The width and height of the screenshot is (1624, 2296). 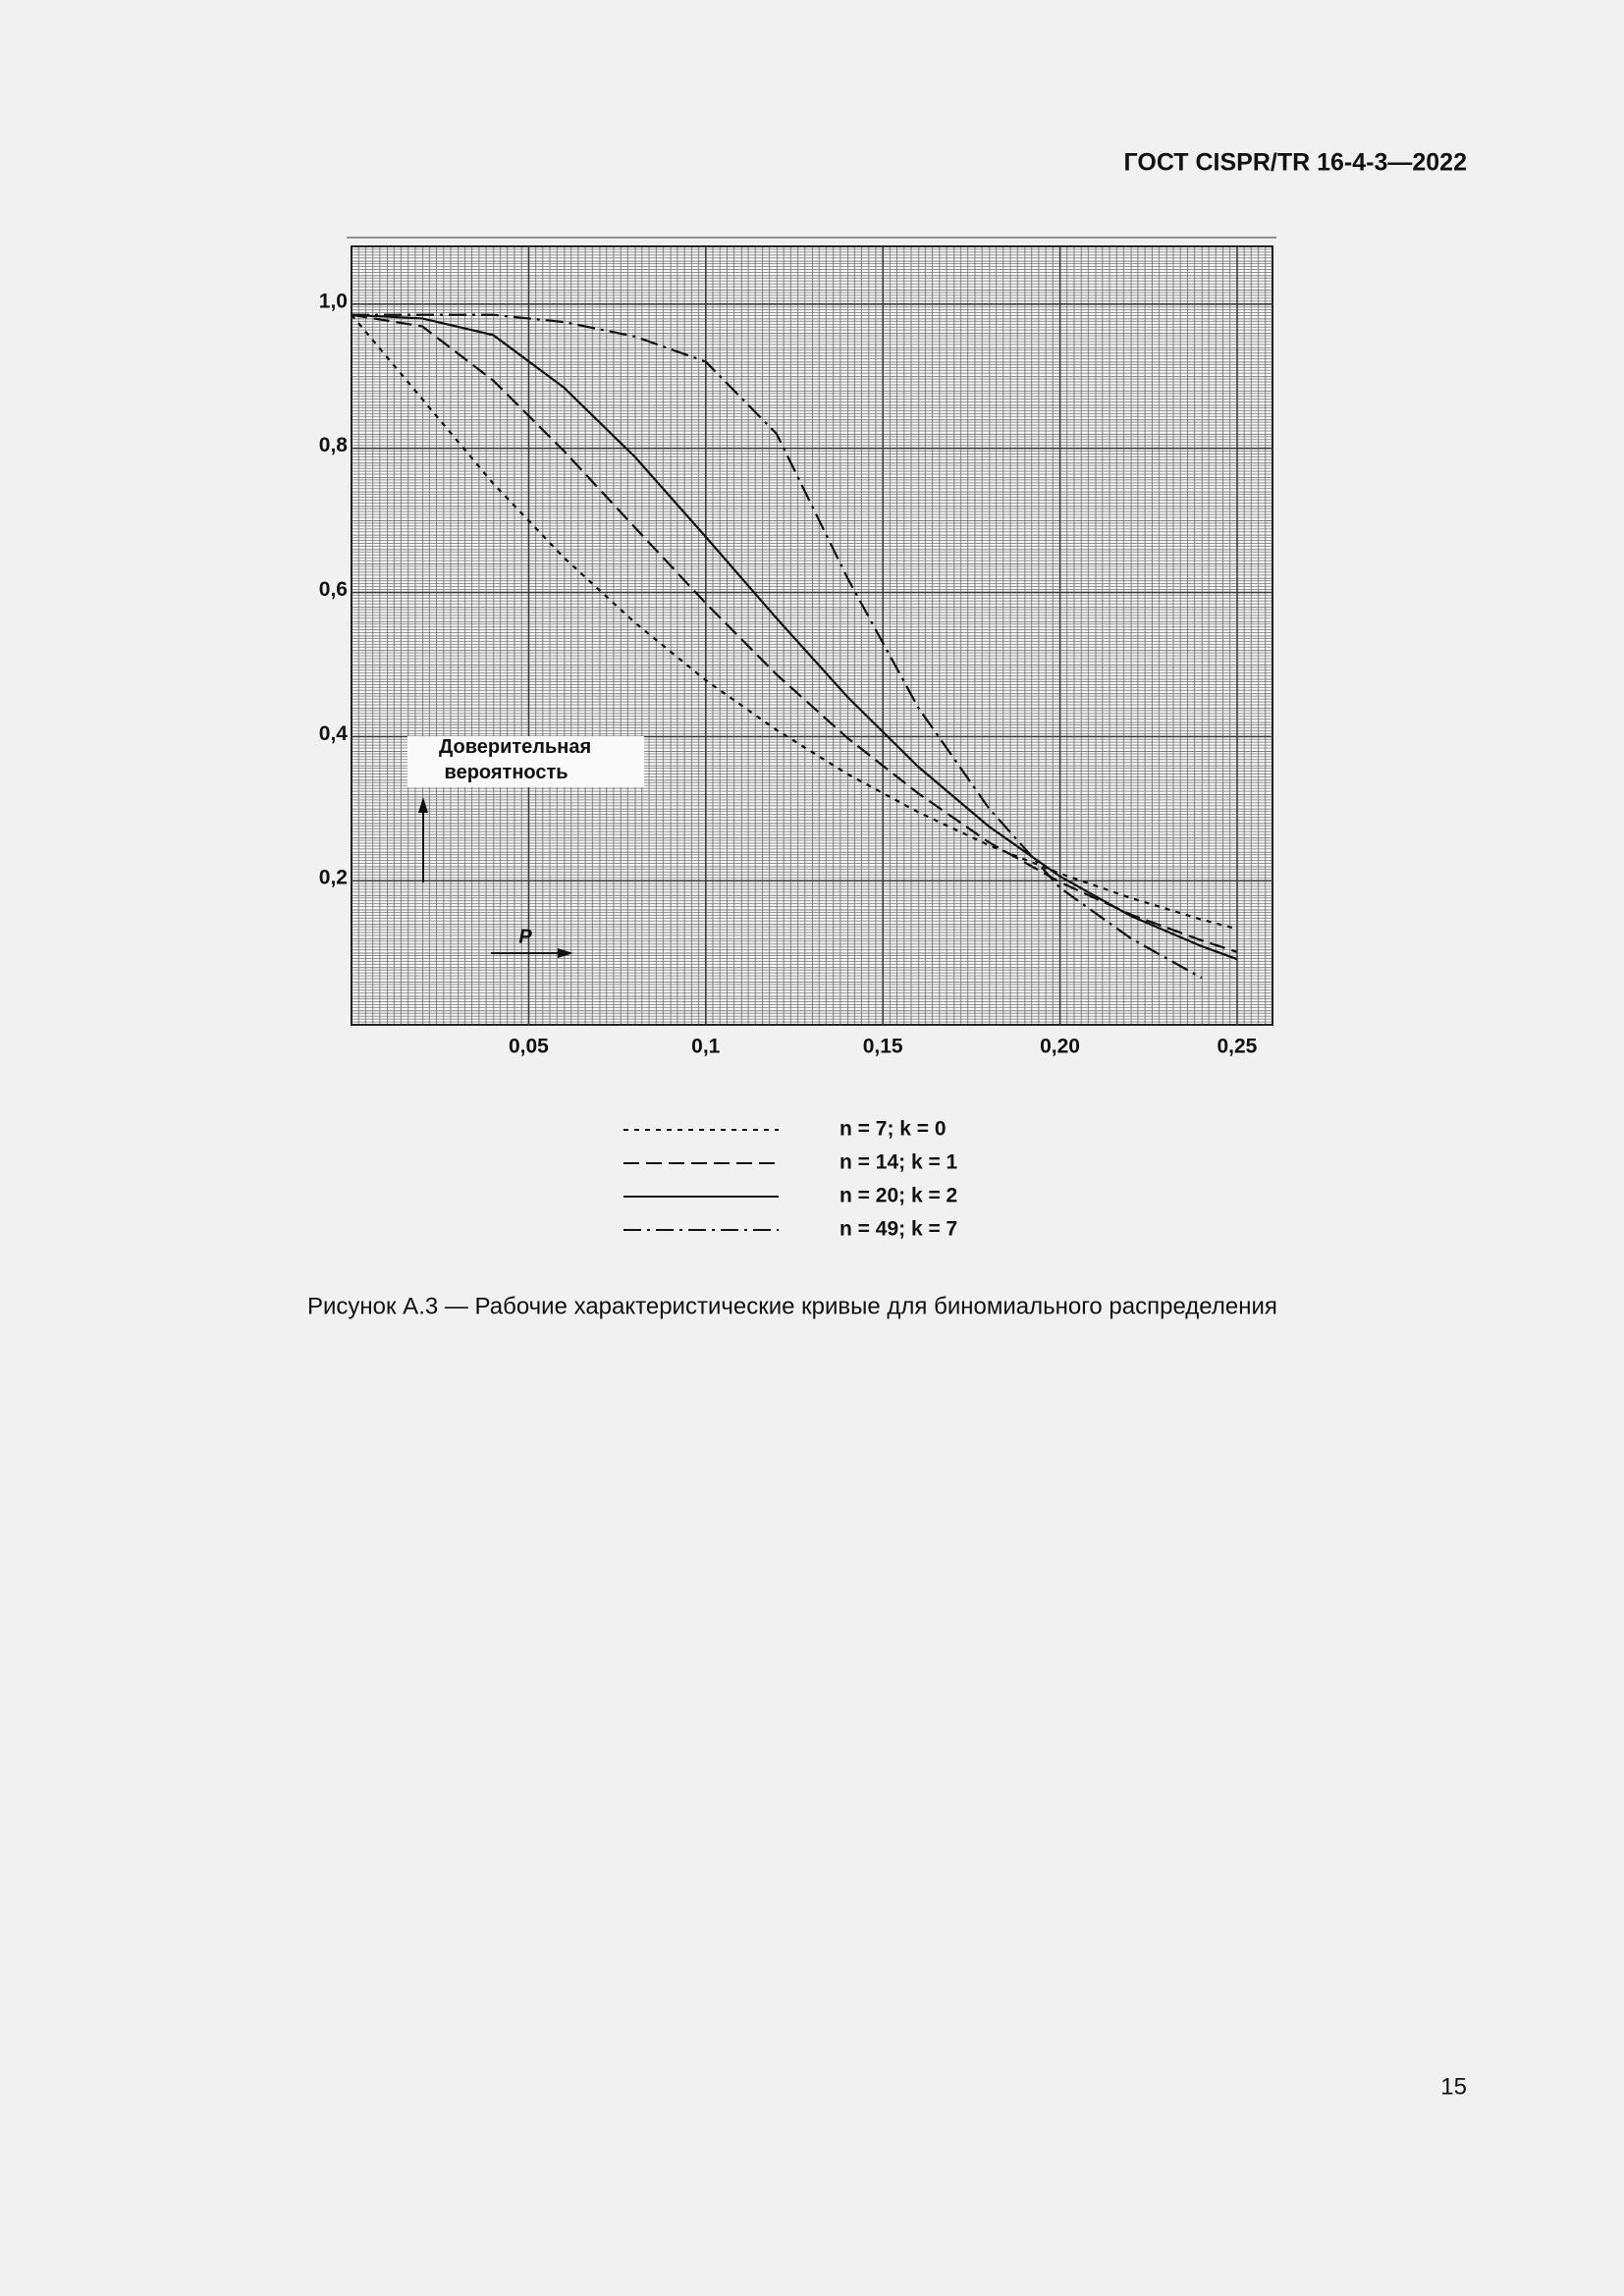 What do you see at coordinates (515, 759) in the screenshot?
I see `y-axis-label: Доверительная вероятность` at bounding box center [515, 759].